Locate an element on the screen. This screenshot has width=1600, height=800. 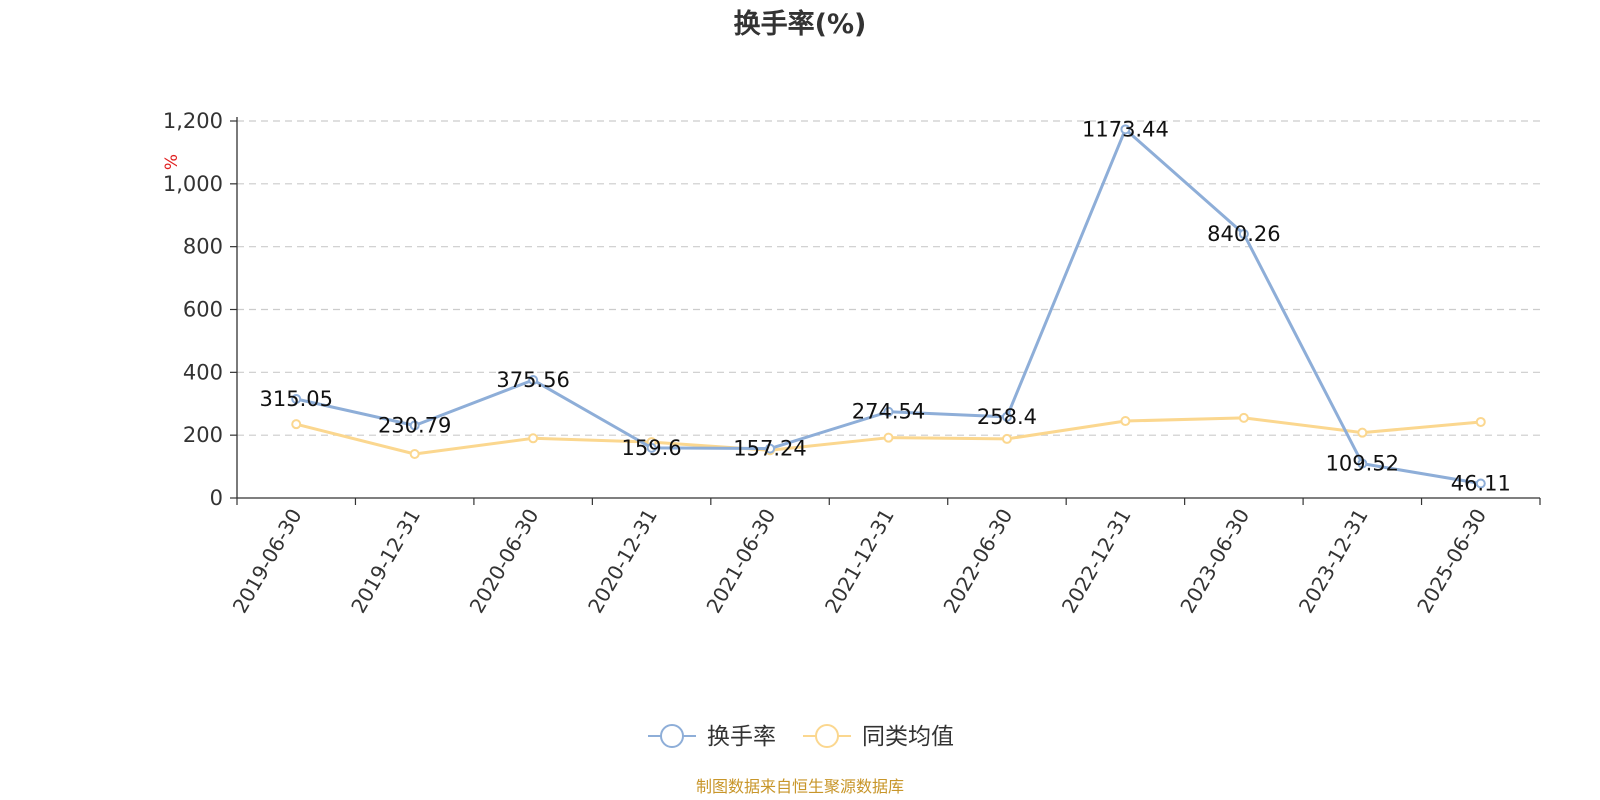
y-tick-label: 200 is located at coordinates (203, 435).